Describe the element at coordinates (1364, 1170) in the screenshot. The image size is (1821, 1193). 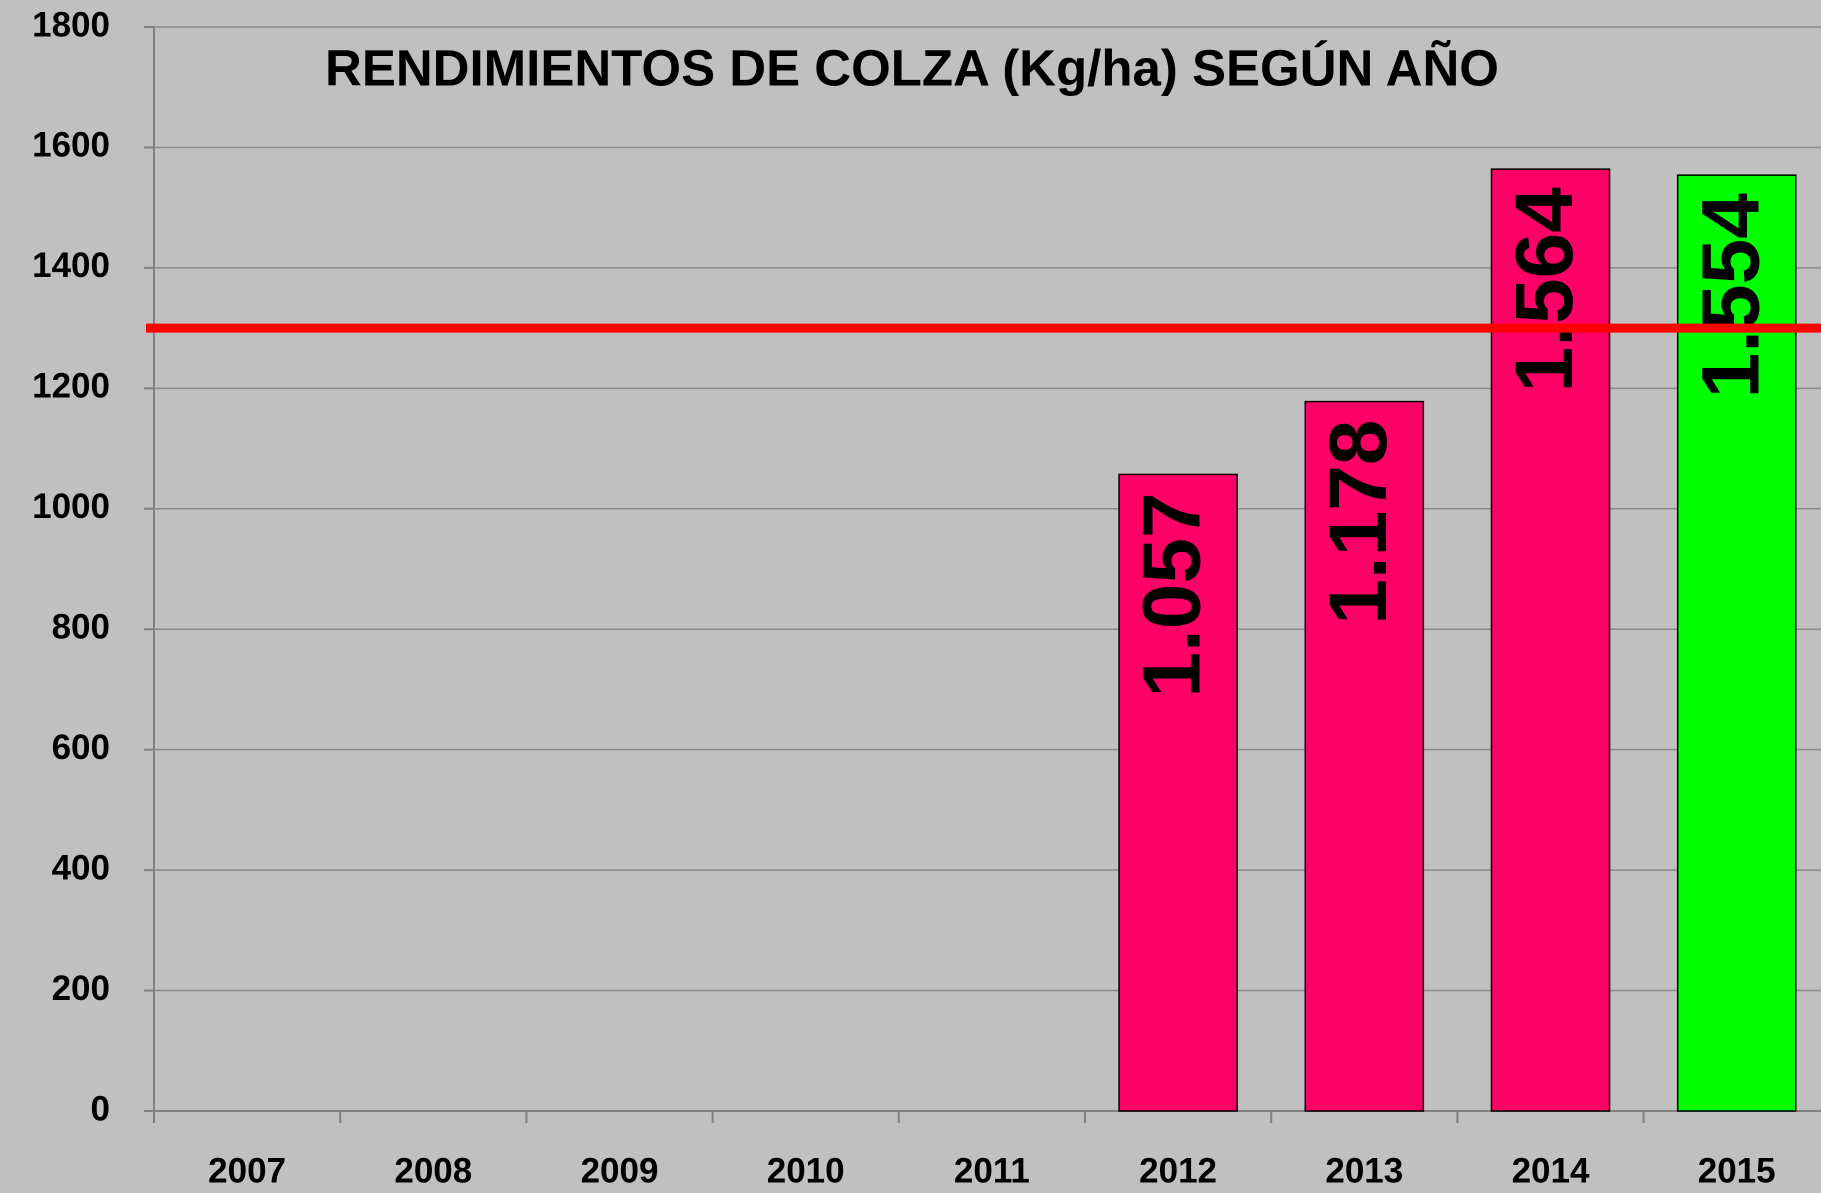
I see `x-tick-label: 2013` at that location.